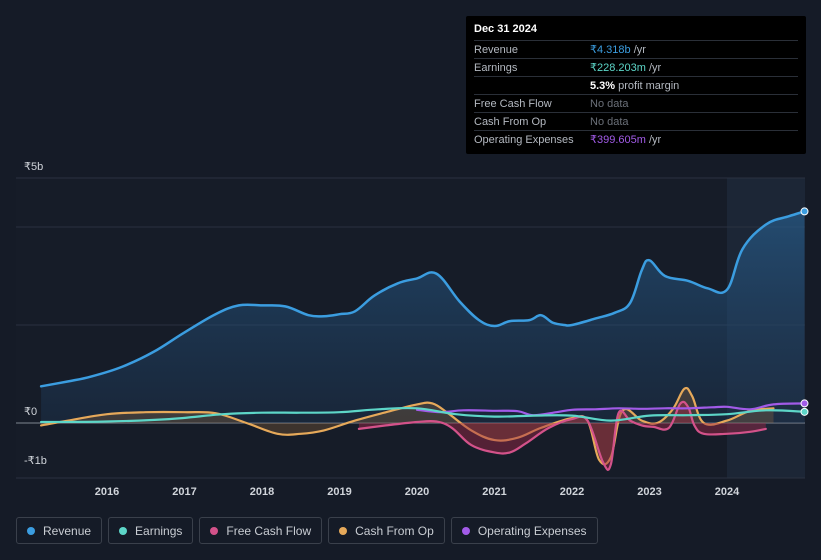 The image size is (821, 560). What do you see at coordinates (610, 50) in the screenshot?
I see `tooltip-row-value: ₹4.318b` at bounding box center [610, 50].